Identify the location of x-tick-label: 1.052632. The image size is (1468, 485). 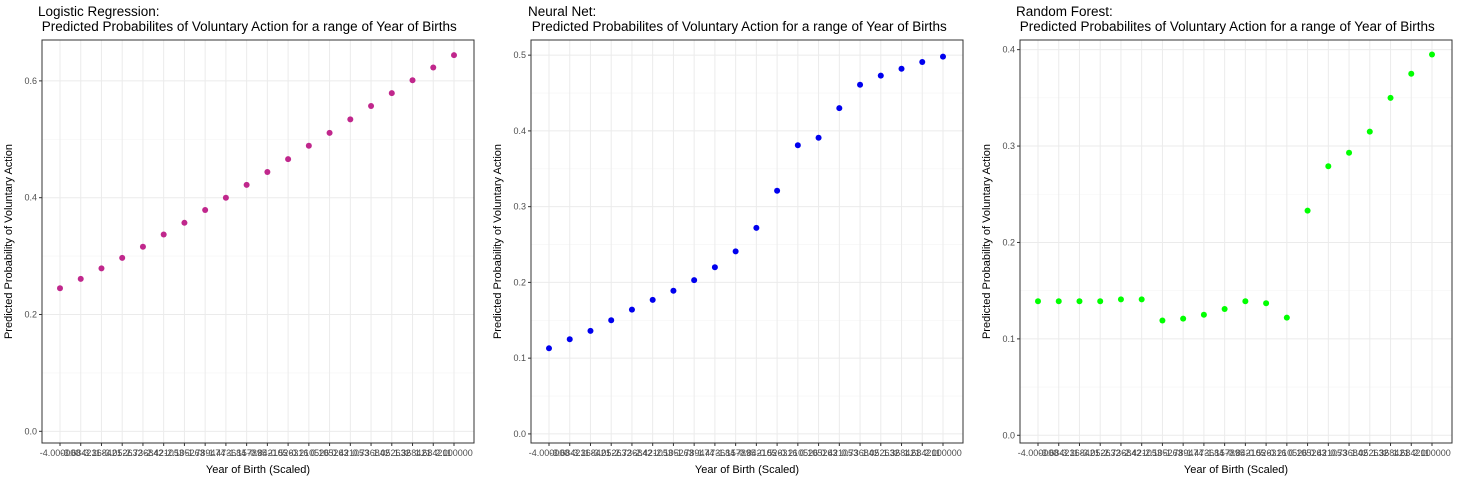
(1370, 453).